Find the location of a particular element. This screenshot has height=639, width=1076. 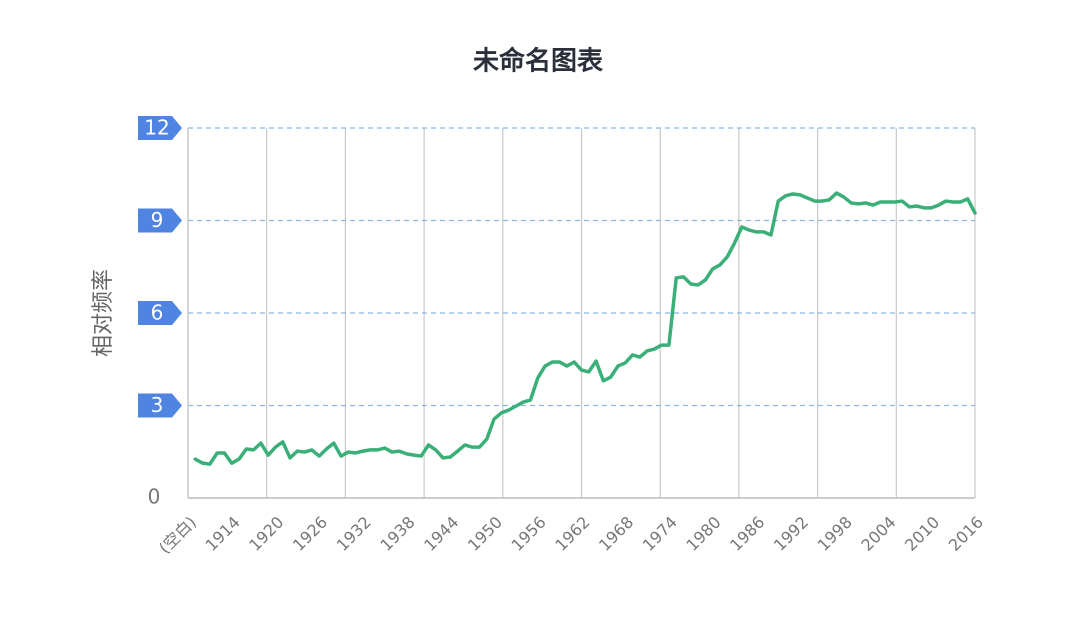

y-tick-label: 3 is located at coordinates (157, 405).